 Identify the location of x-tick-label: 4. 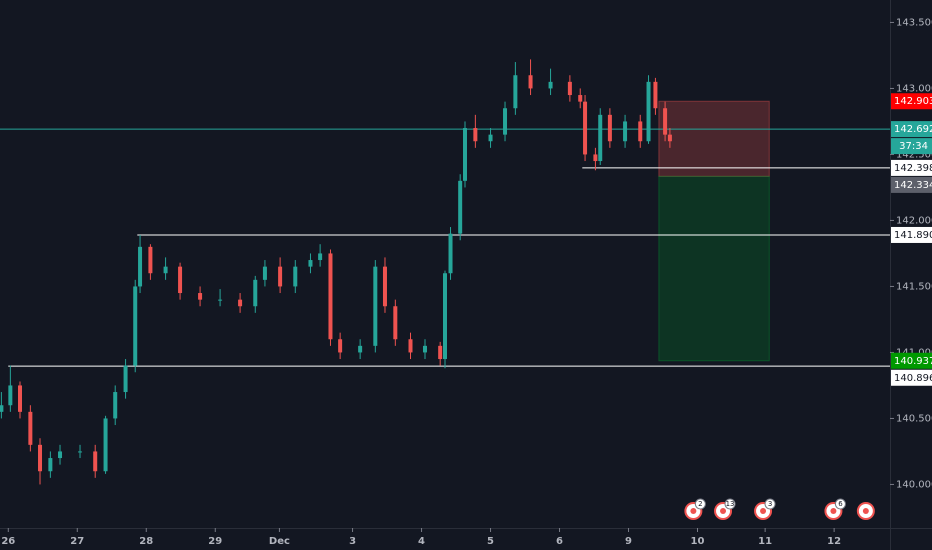
(421, 541).